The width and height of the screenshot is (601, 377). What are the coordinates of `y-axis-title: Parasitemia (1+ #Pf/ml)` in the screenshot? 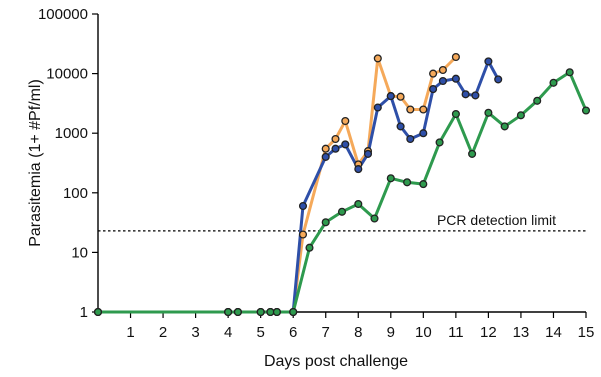 It's located at (35, 163).